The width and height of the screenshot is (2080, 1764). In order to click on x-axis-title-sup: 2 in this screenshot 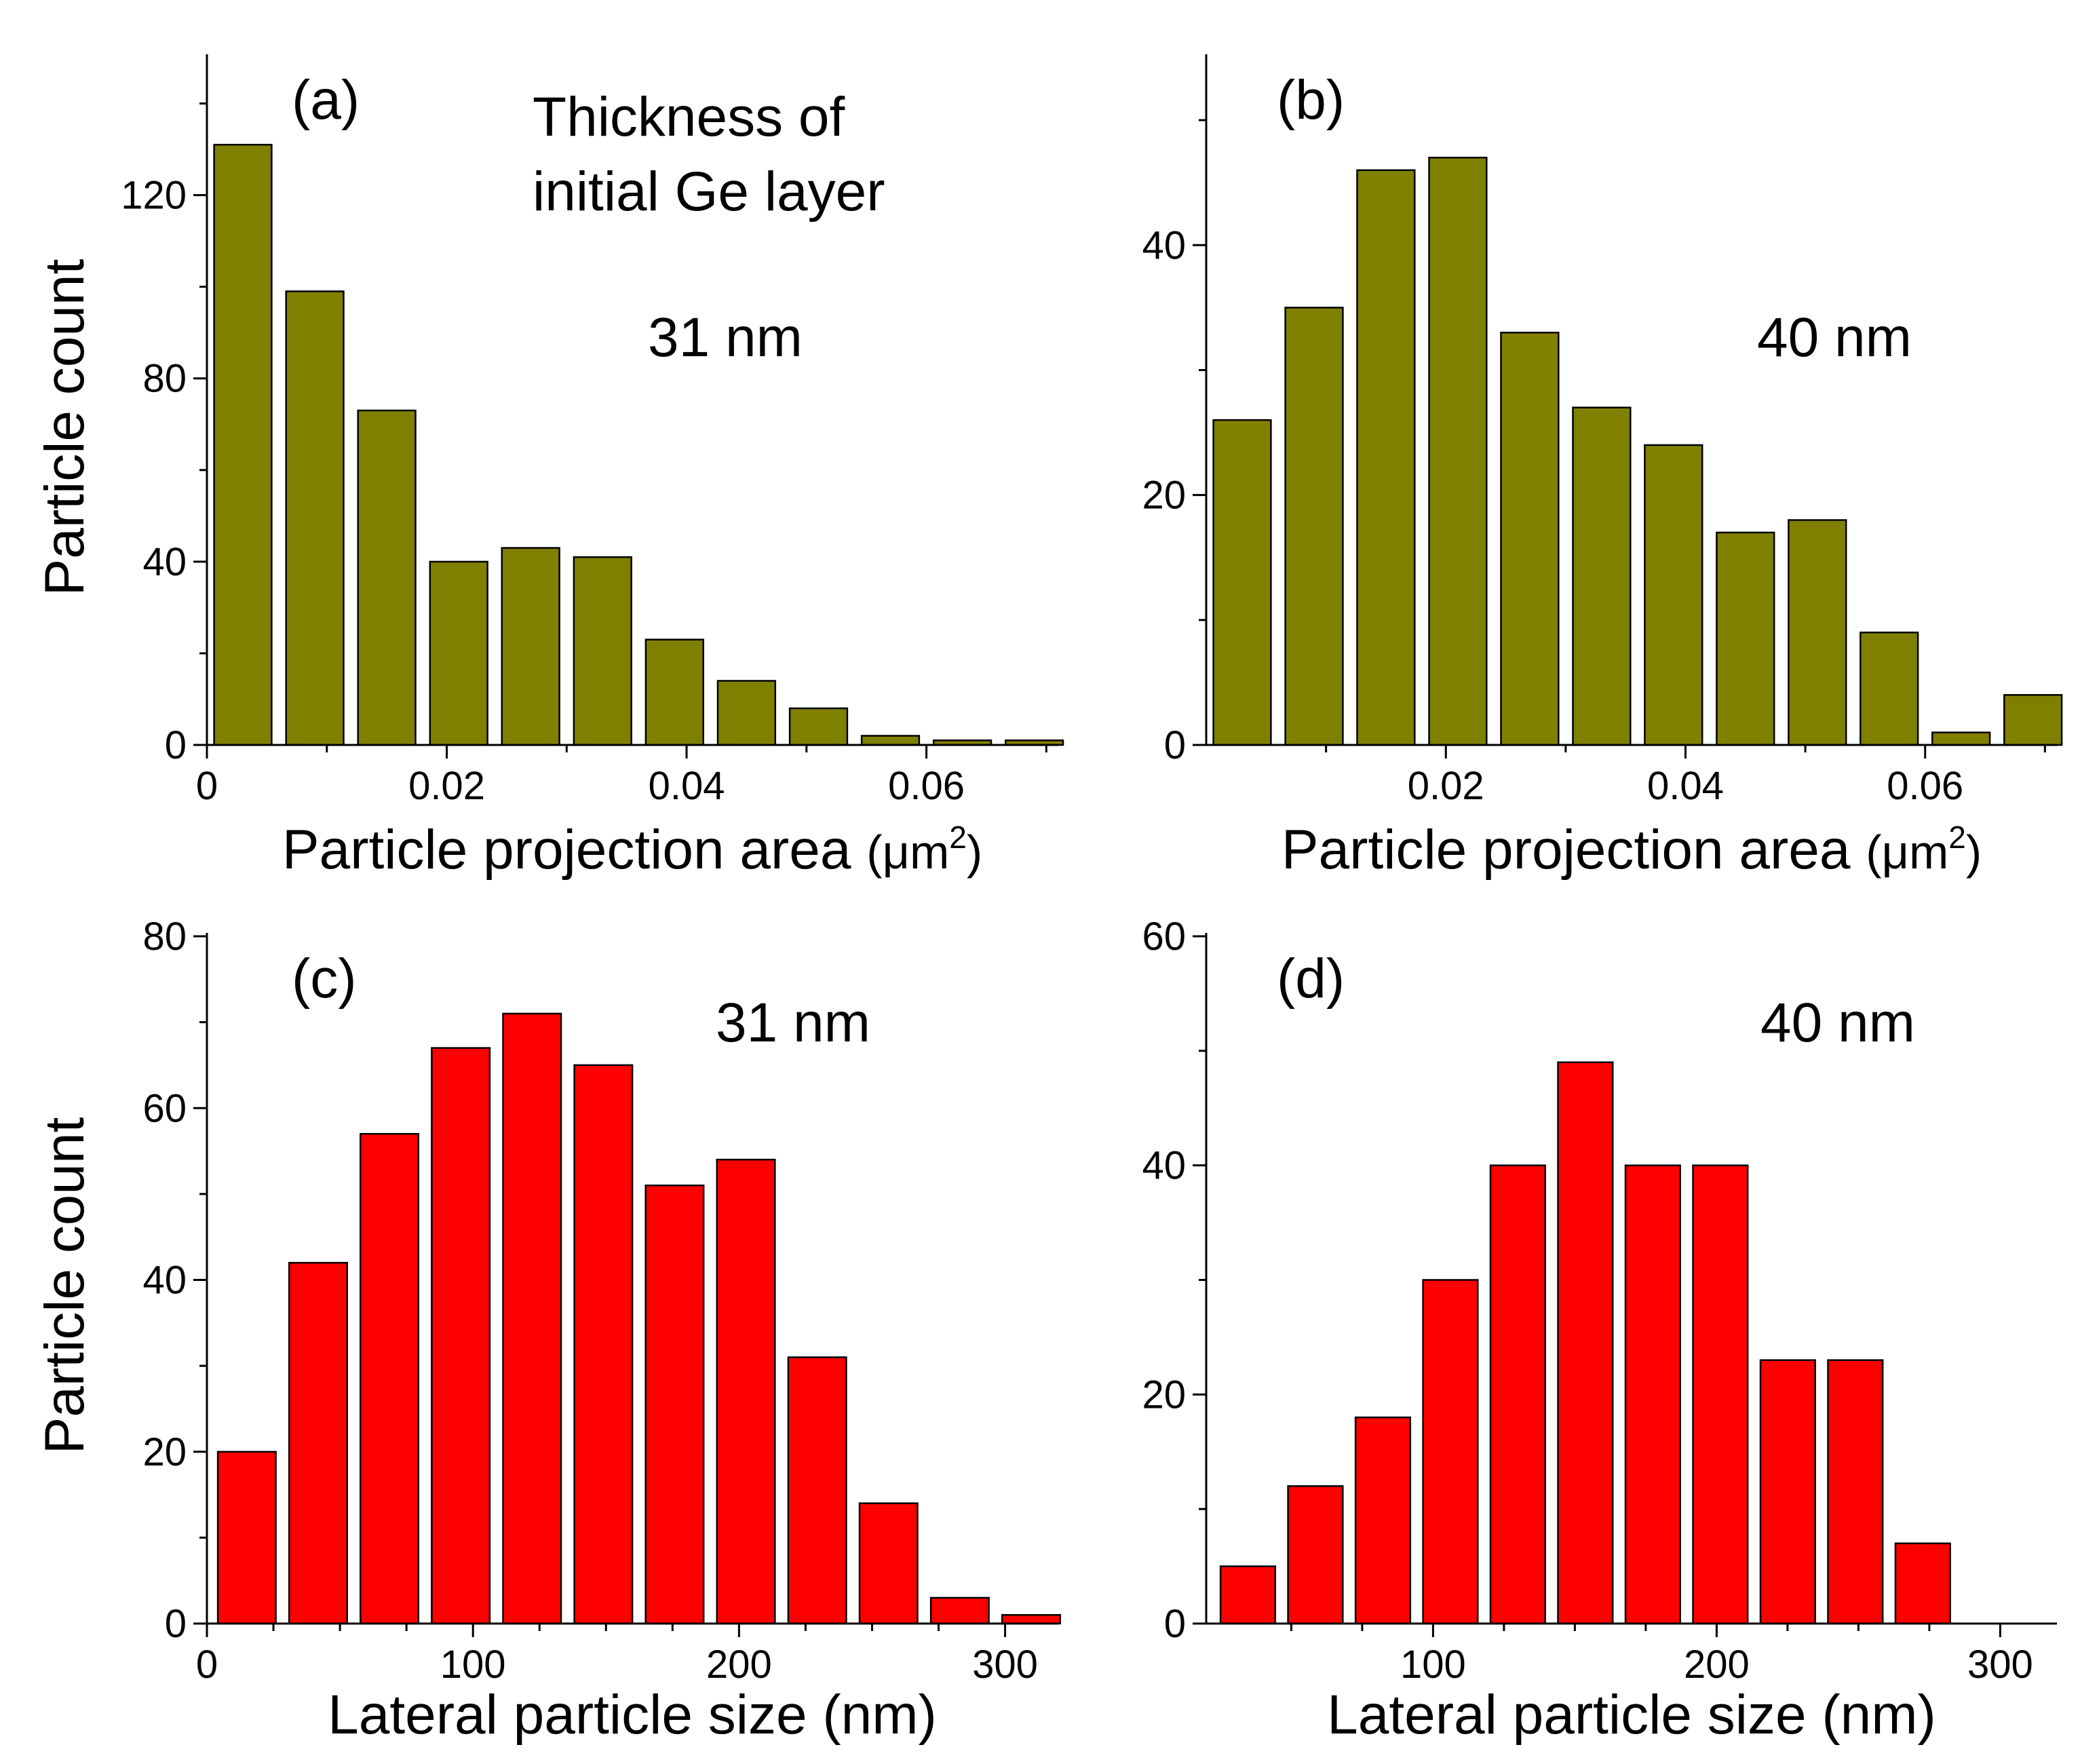, I will do `click(958, 837)`.